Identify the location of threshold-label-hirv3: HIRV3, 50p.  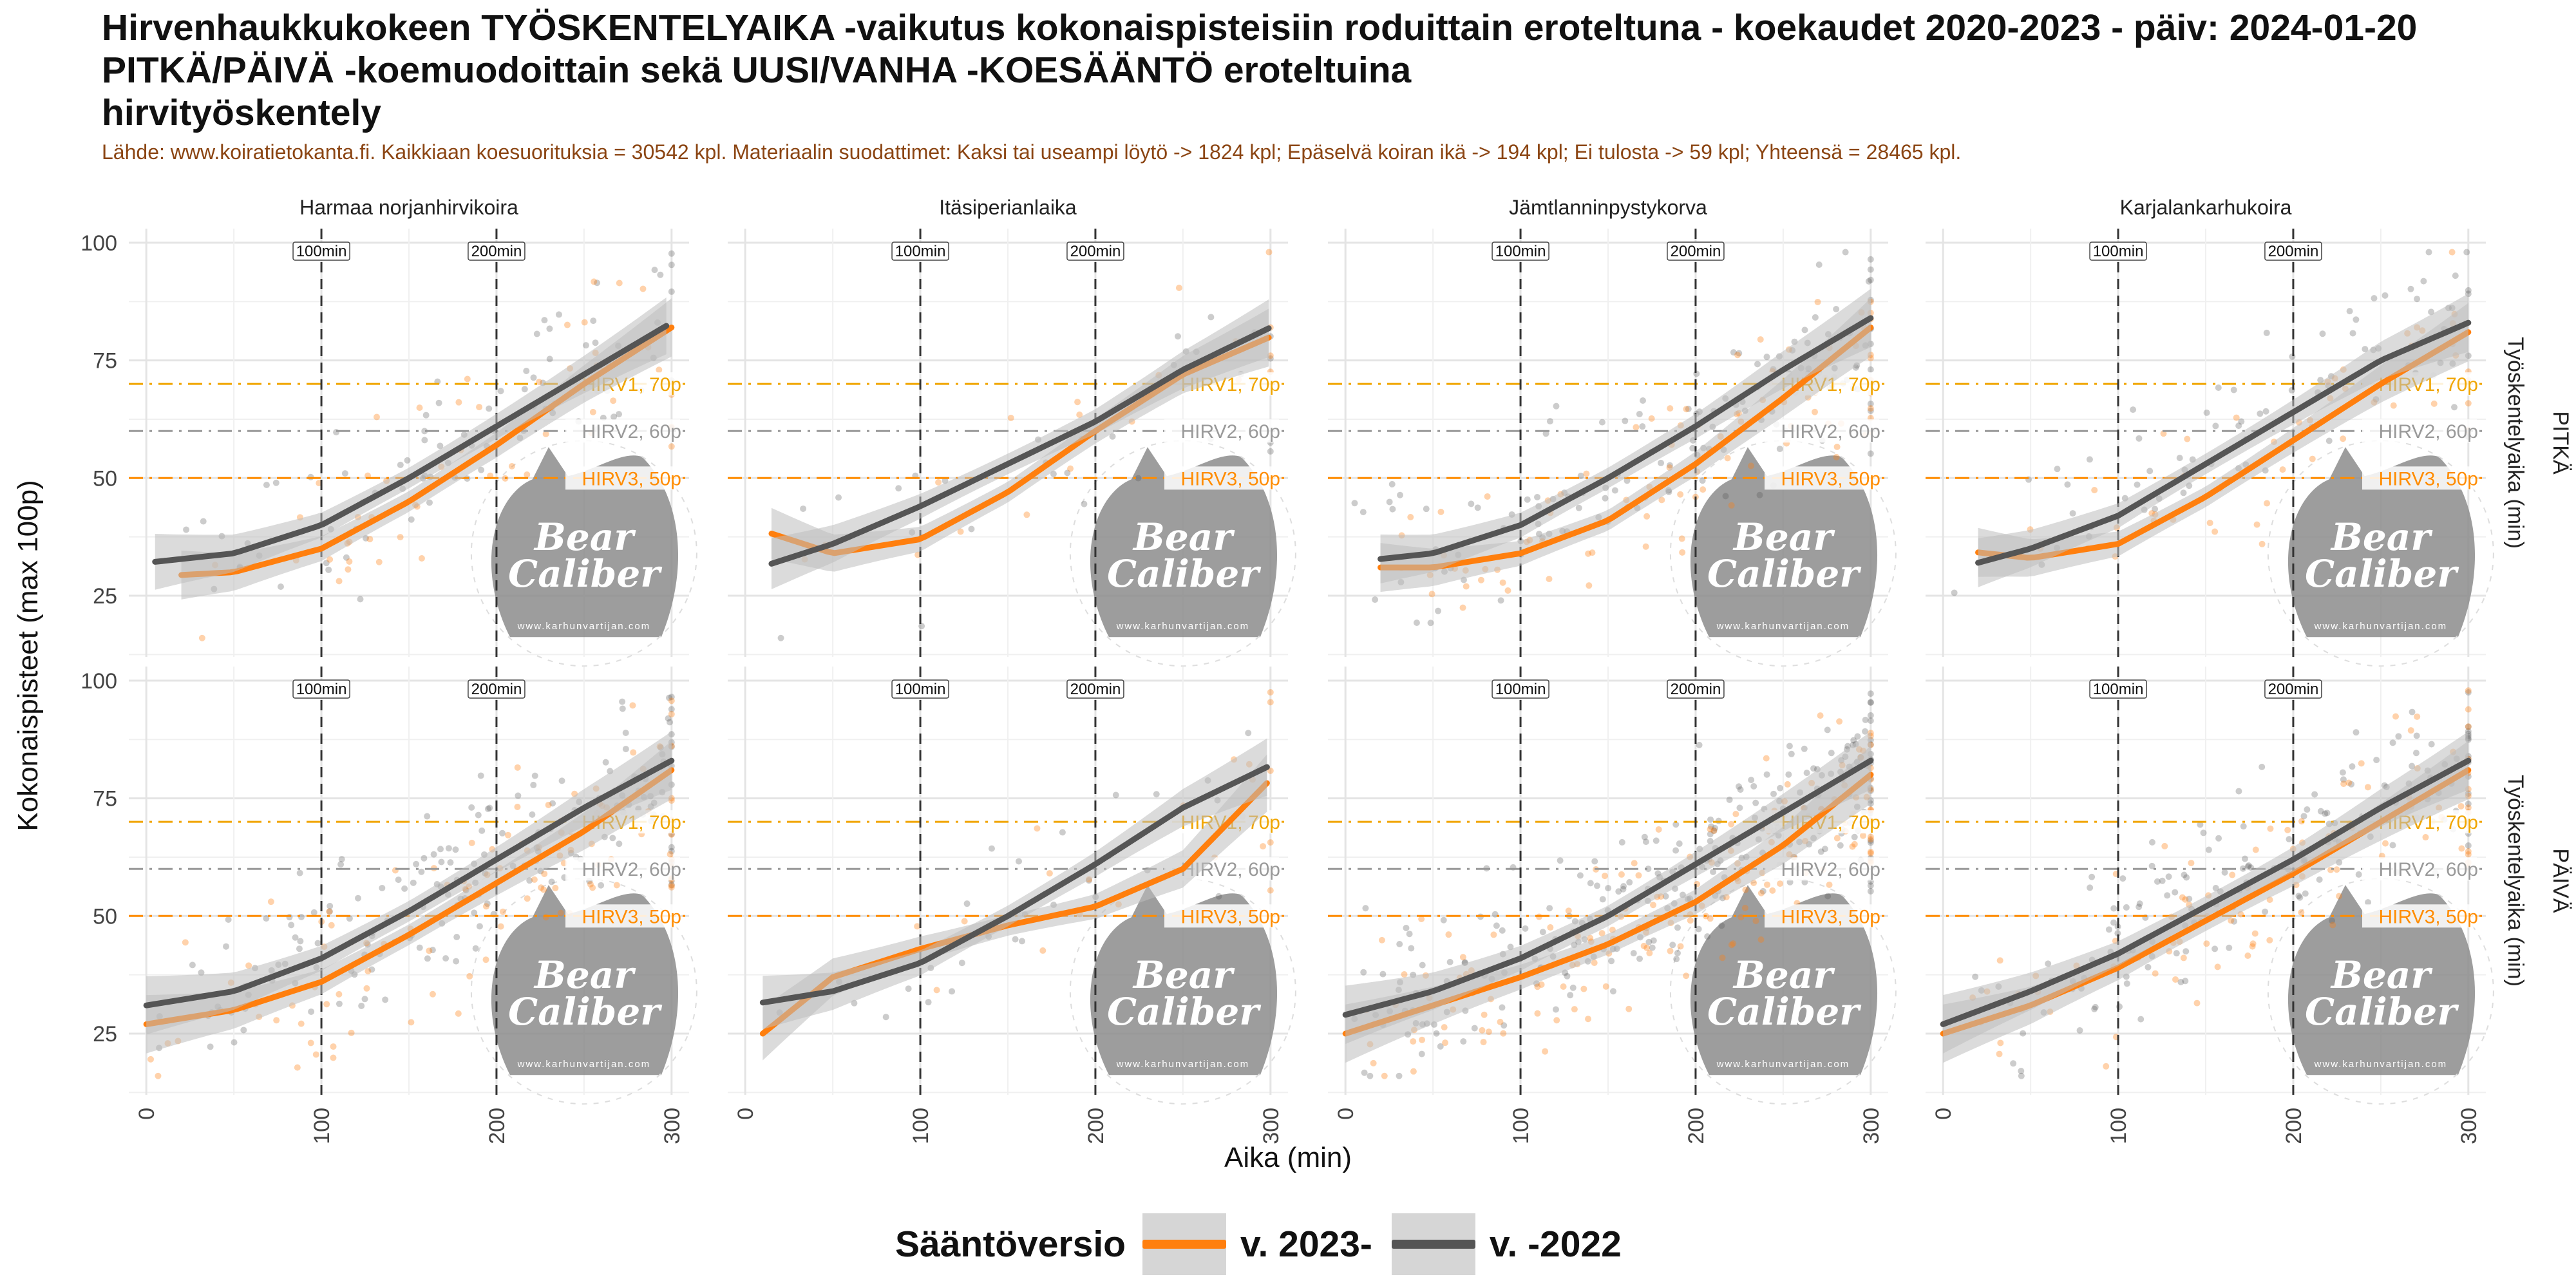
(631, 916).